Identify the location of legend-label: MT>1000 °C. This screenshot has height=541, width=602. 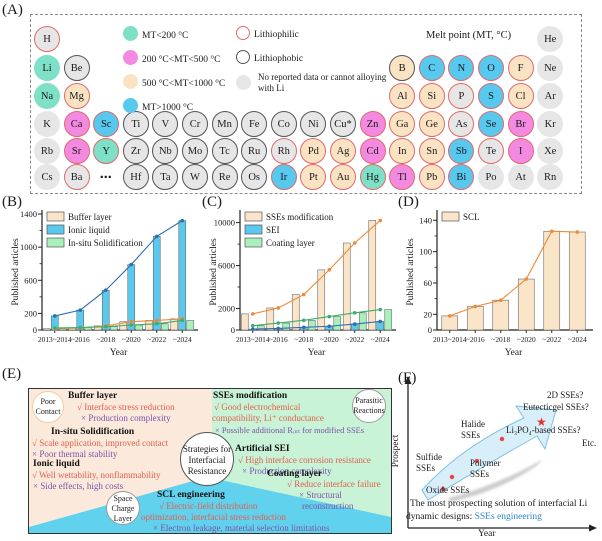
(168, 108).